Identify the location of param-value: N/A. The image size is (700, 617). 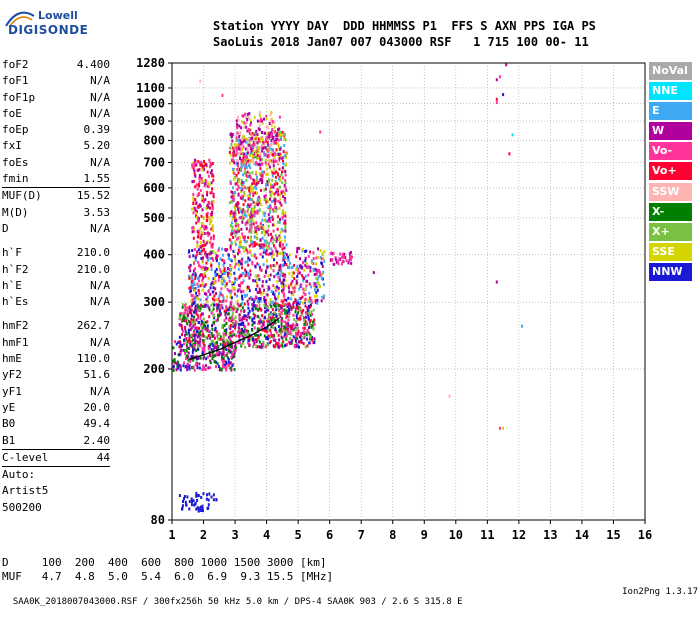
(100, 113).